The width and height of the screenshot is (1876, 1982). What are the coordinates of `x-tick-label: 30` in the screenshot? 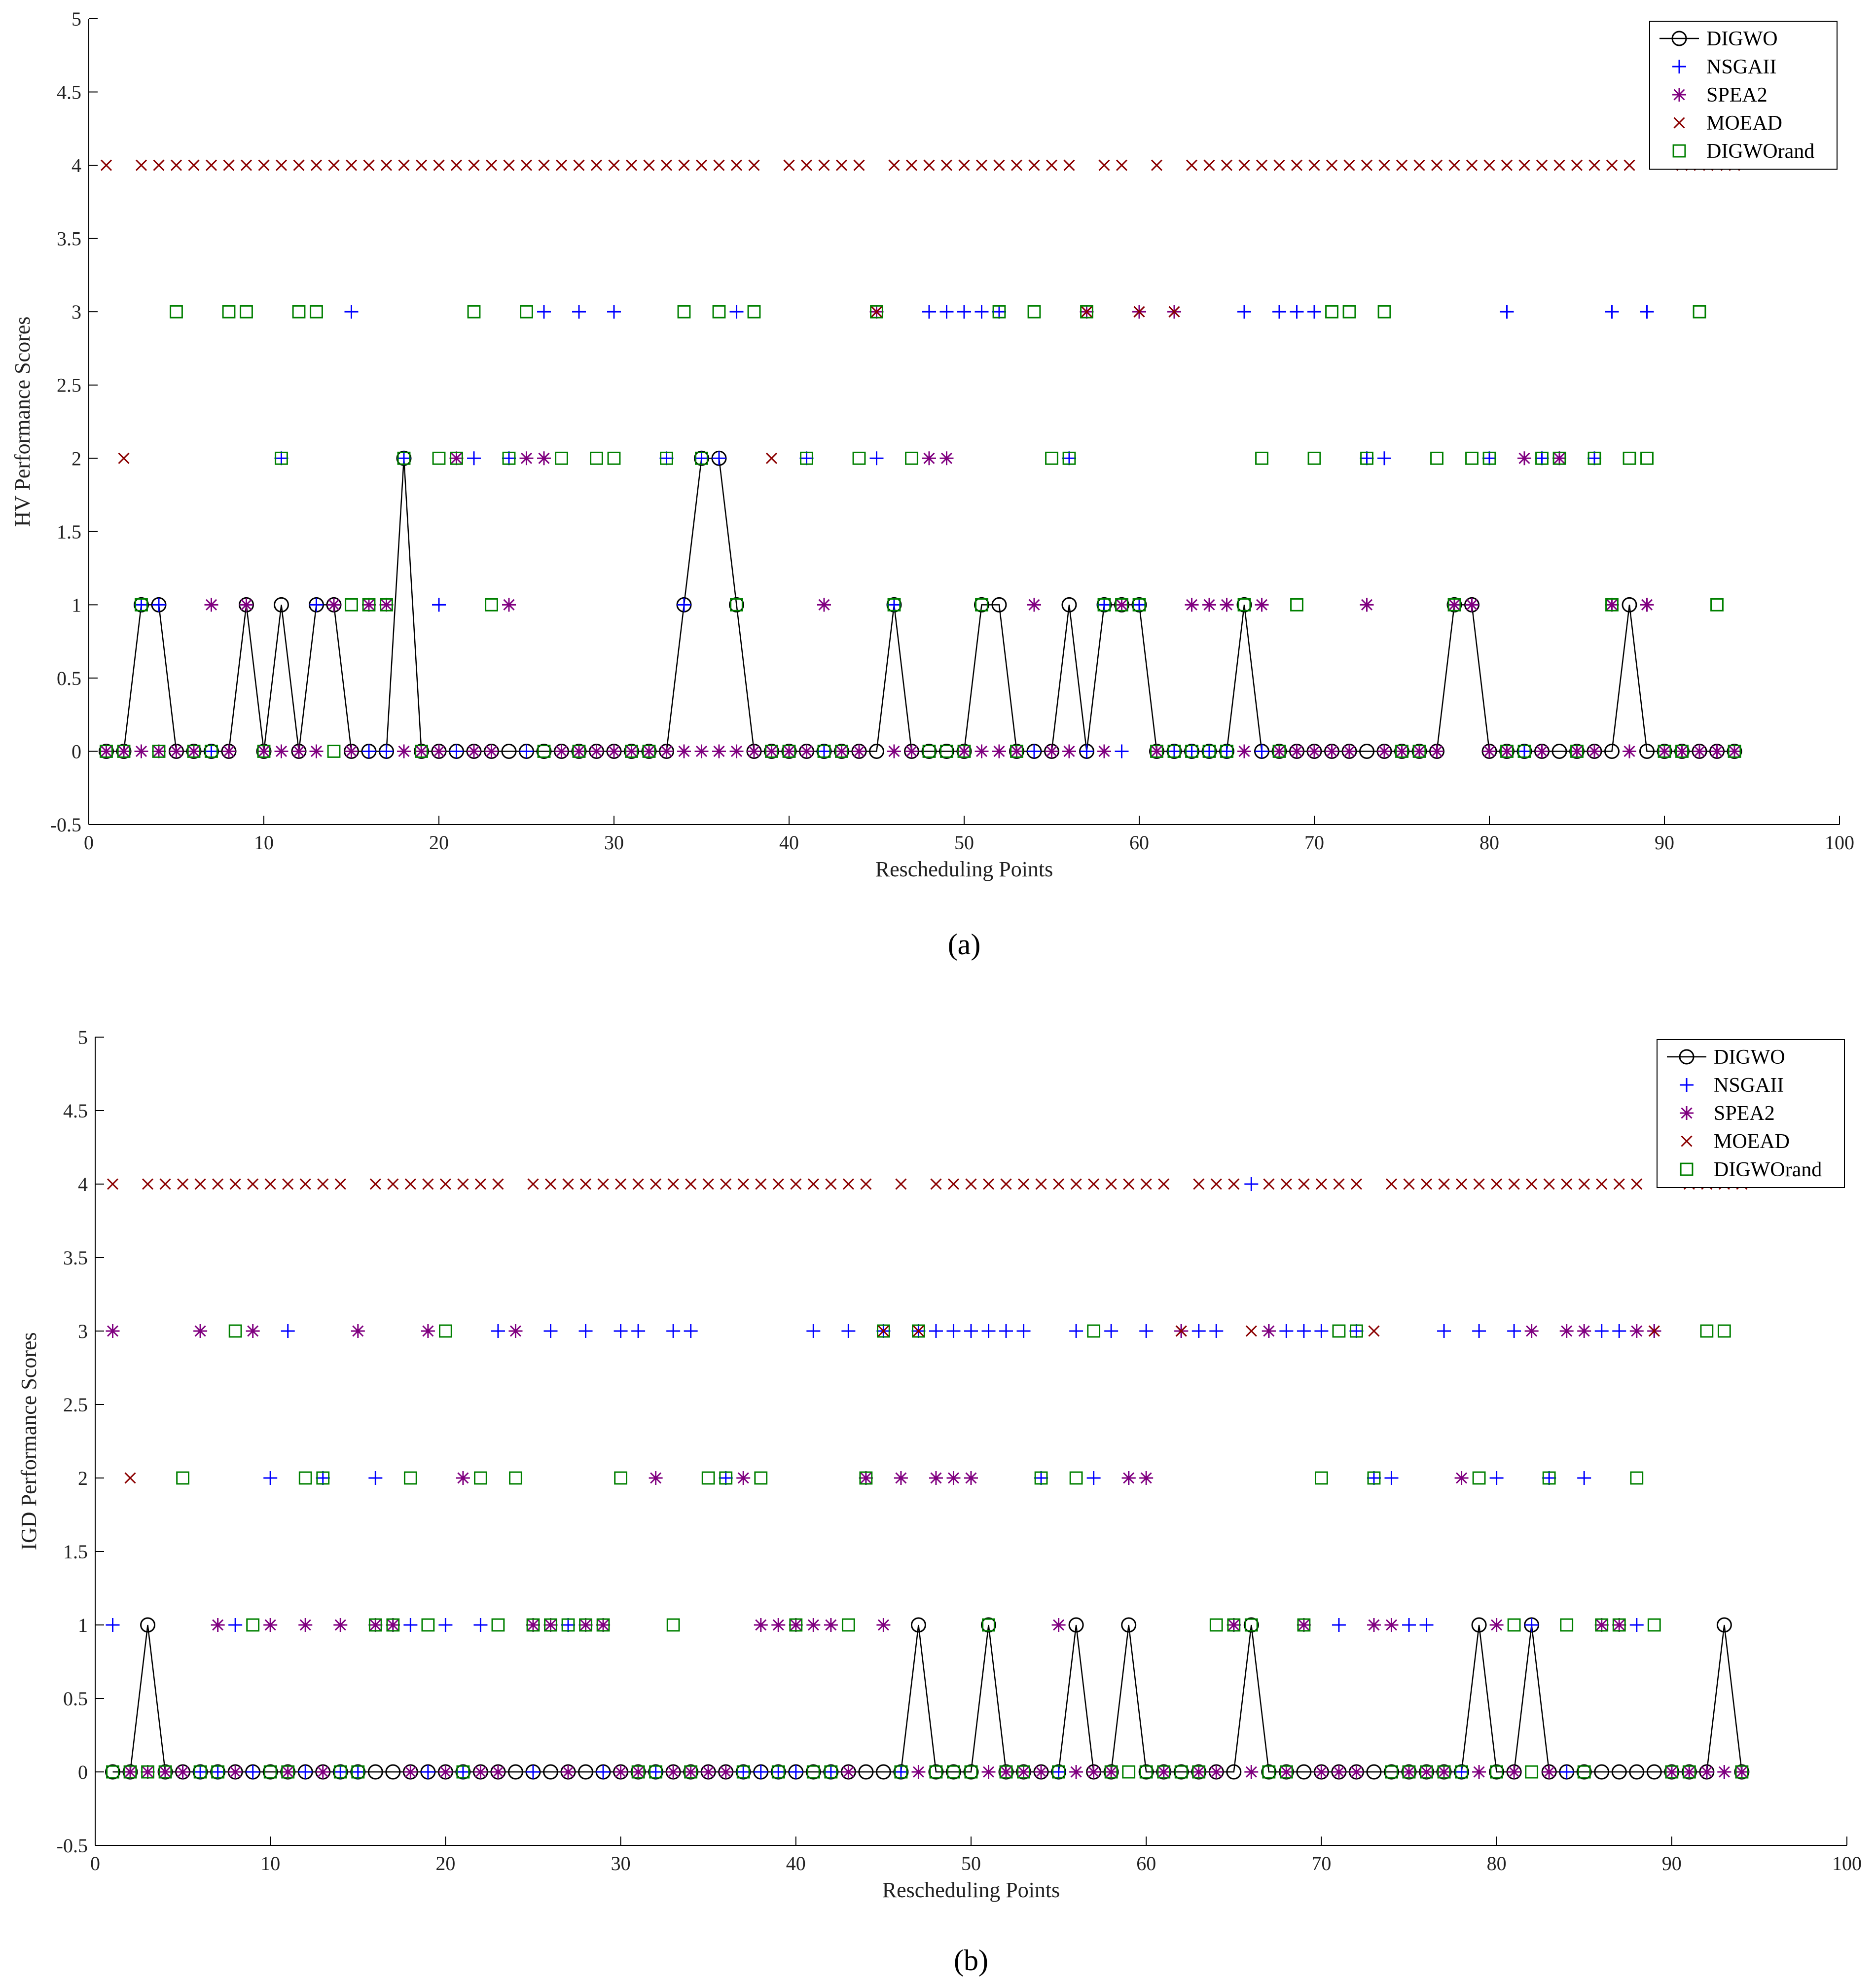 It's located at (614, 843).